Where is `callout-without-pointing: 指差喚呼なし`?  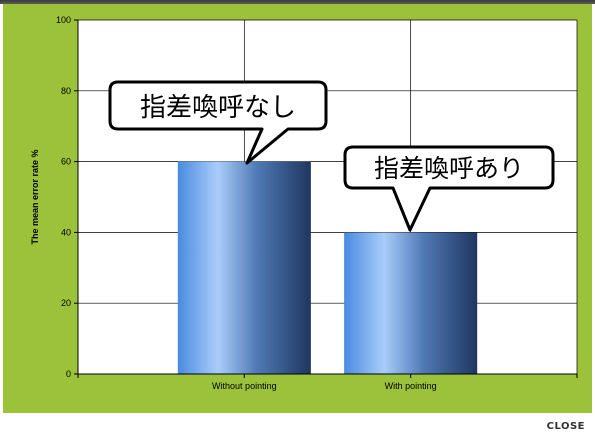 callout-without-pointing: 指差喚呼なし is located at coordinates (218, 122).